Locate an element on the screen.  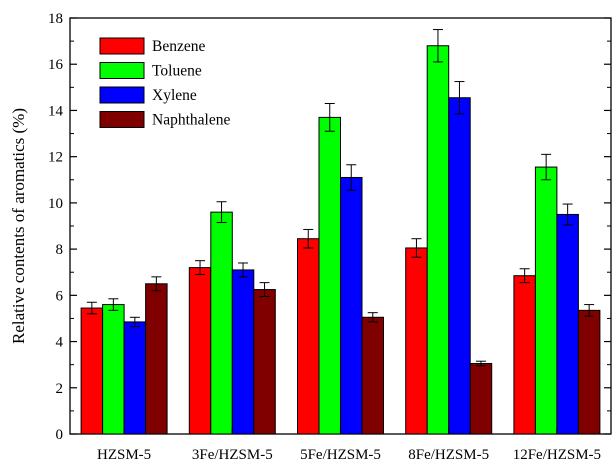
x-category-label: 8Fe/HZSM-5 is located at coordinates (448, 455).